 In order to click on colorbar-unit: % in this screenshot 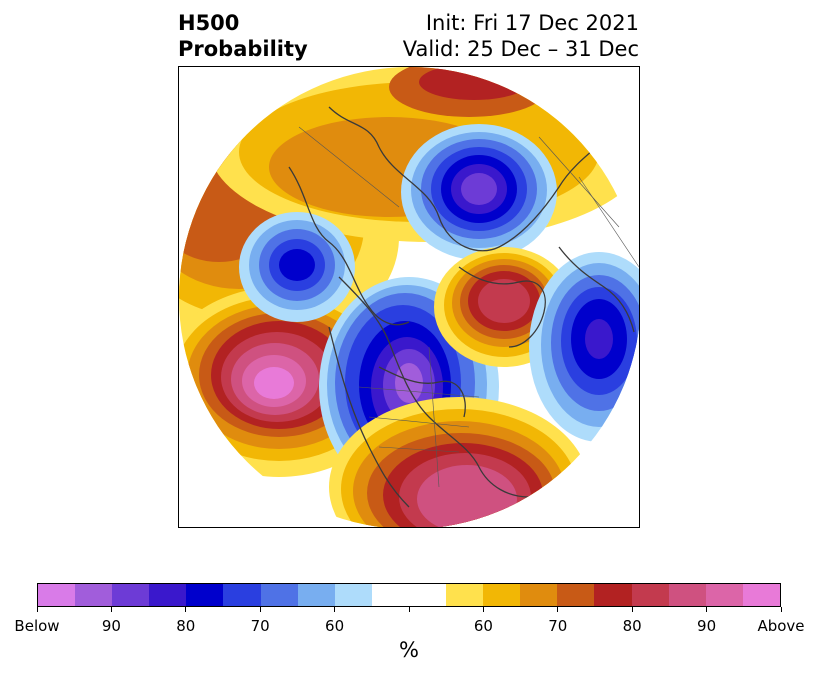, I will do `click(409, 650)`.